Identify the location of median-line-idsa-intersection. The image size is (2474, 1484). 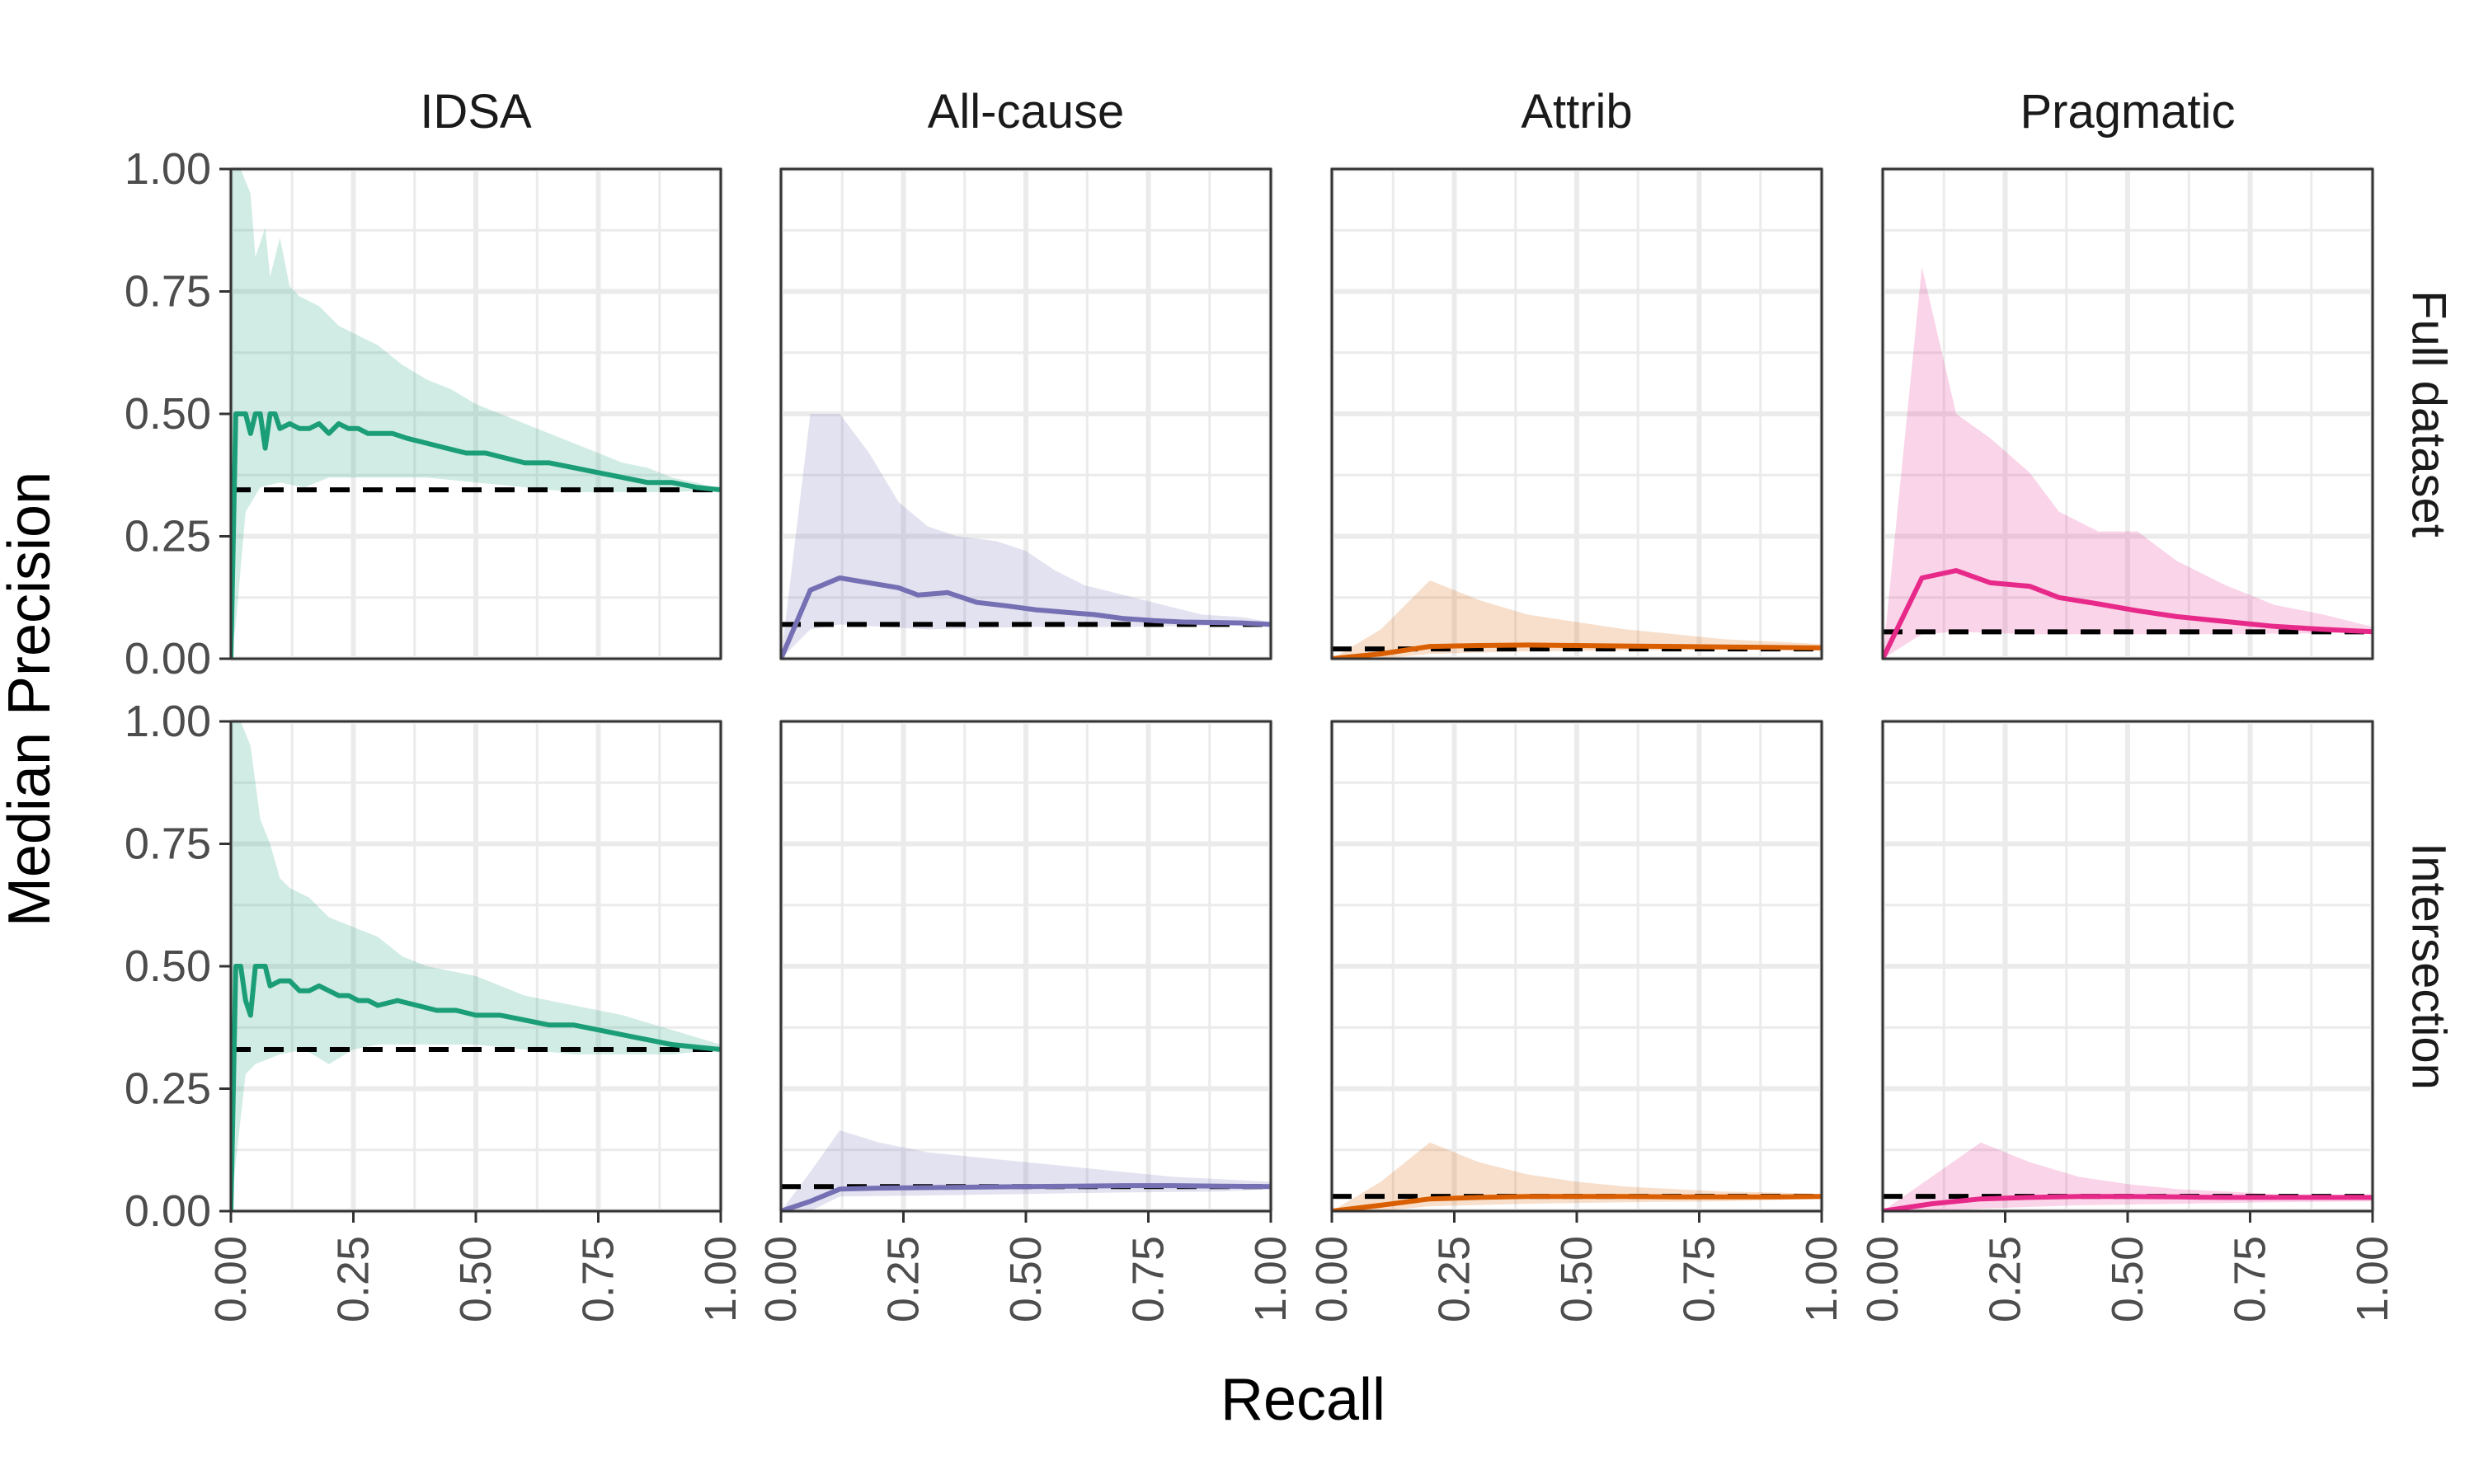
(476, 1087).